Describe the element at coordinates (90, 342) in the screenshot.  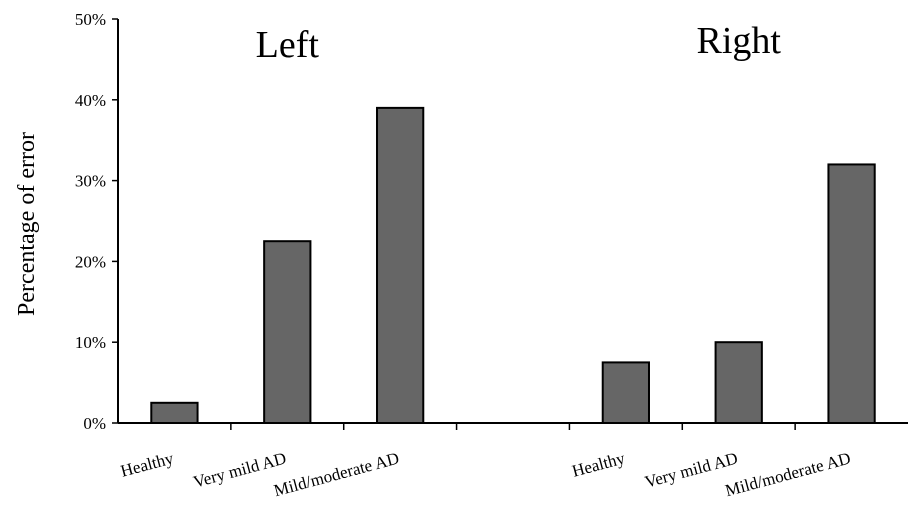
I see `y-tick-label: 10%` at that location.